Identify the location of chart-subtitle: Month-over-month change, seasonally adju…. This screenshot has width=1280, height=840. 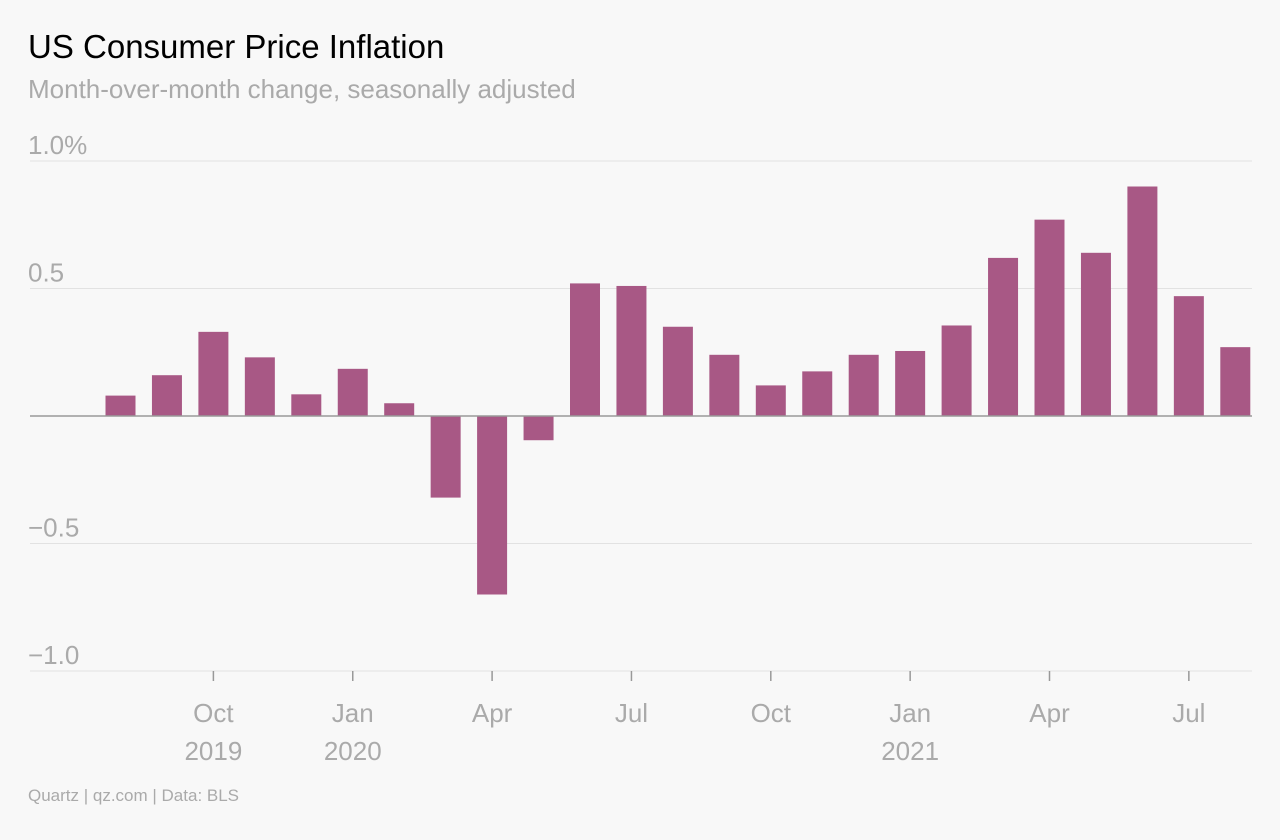
(302, 89).